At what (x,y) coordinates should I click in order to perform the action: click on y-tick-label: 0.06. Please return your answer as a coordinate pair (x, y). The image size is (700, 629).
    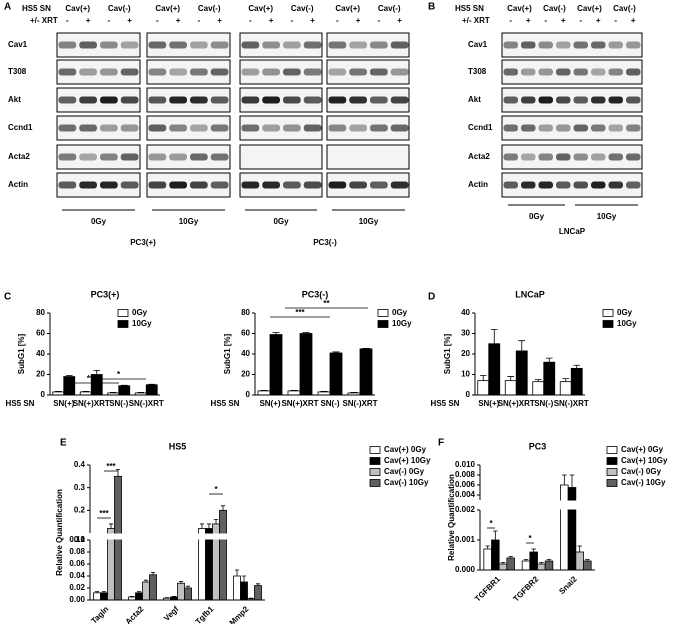
    Looking at the image, I should click on (77, 563).